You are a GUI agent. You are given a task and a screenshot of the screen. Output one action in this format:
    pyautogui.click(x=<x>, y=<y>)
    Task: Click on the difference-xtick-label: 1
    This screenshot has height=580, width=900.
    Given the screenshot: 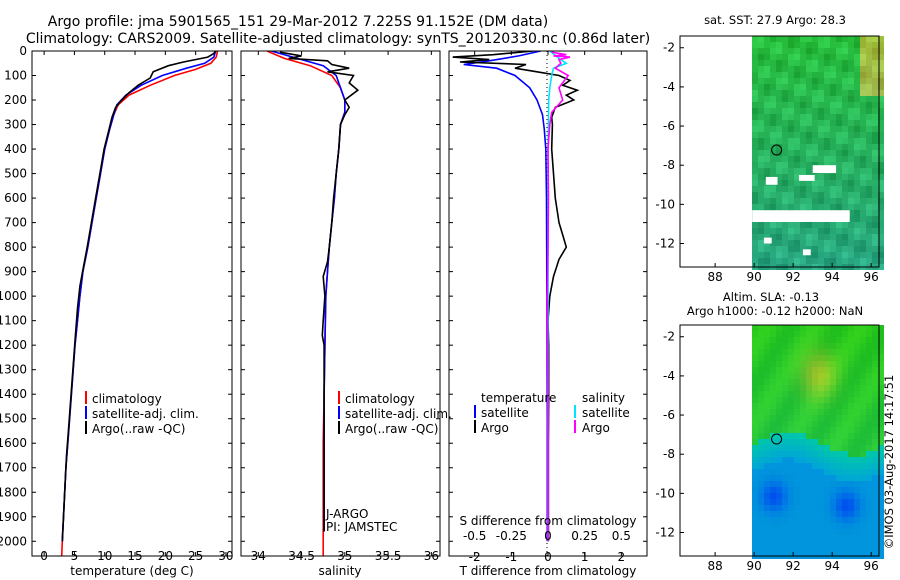 What is the action you would take?
    pyautogui.click(x=585, y=557)
    